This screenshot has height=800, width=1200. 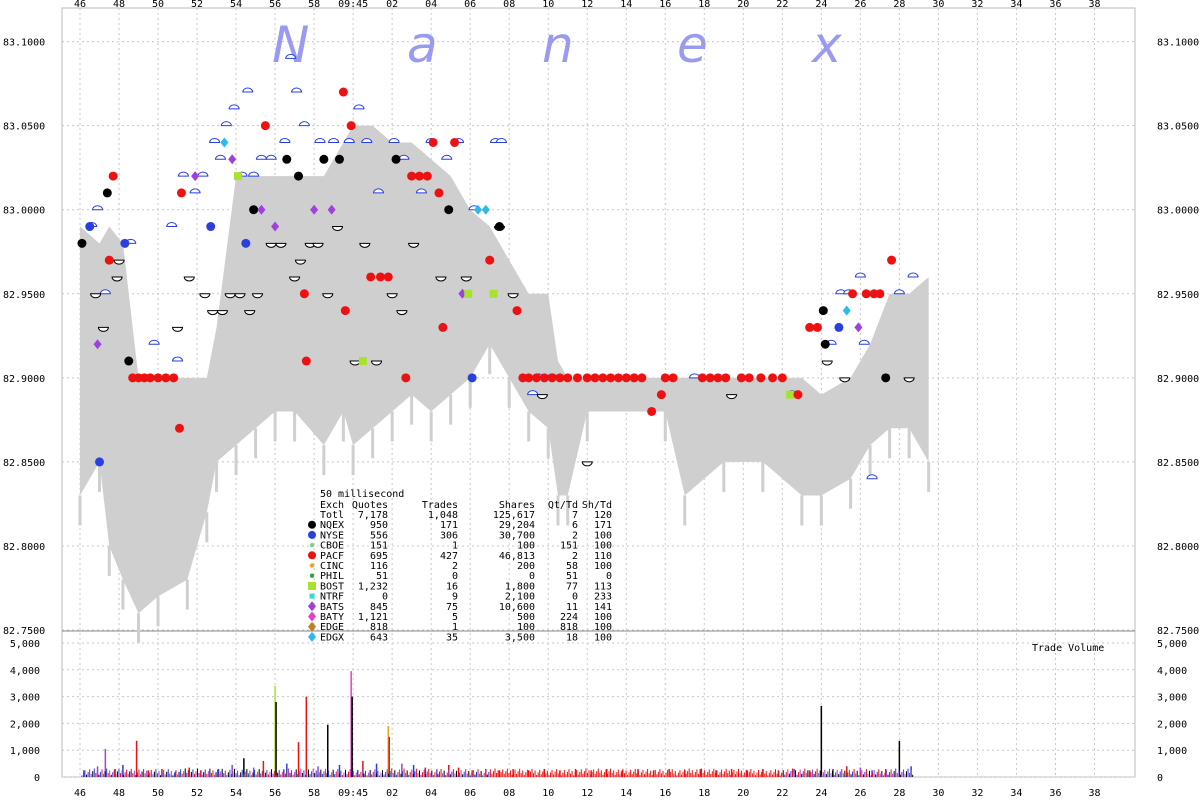 I want to click on x-tick-label-top: 22, so click(x=782, y=5).